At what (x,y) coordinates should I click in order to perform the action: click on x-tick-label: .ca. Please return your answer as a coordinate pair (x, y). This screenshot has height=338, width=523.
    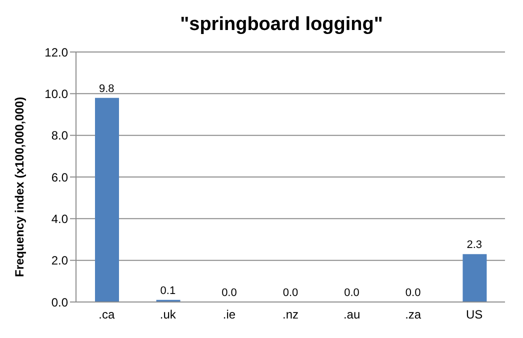
    Looking at the image, I should click on (106, 315).